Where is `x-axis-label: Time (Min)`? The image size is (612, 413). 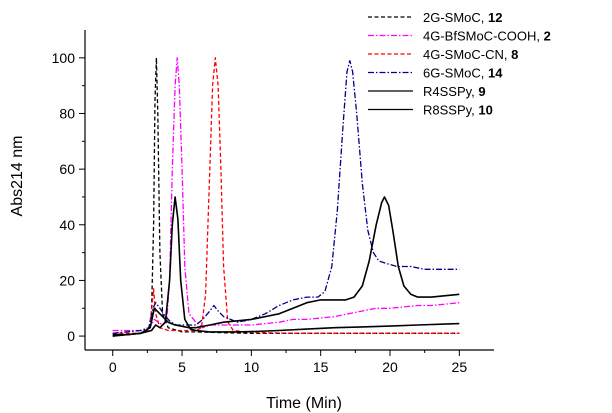
x-axis-label: Time (Min) is located at coordinates (304, 403).